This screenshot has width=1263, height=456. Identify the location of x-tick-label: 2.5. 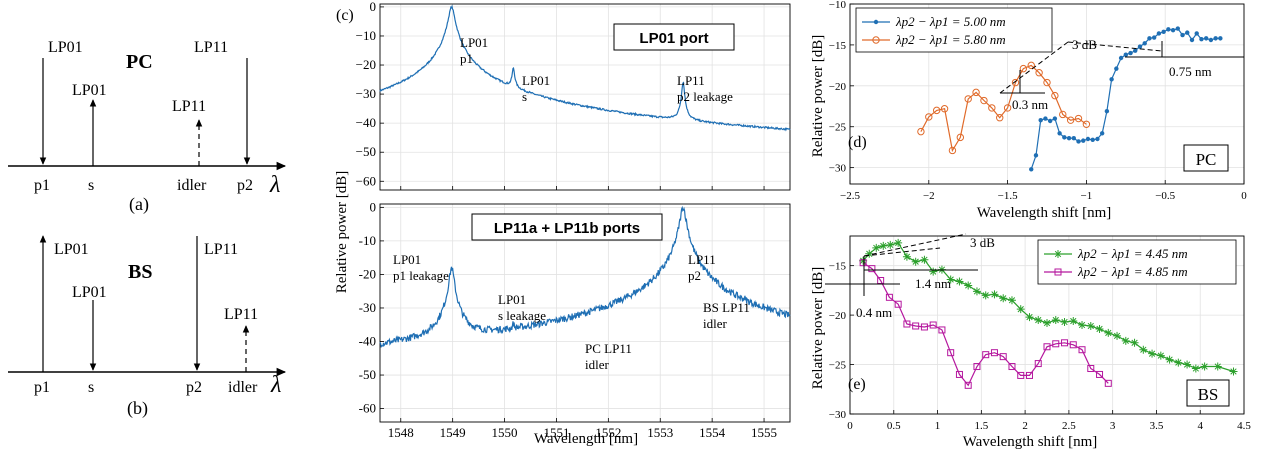
(1069, 426).